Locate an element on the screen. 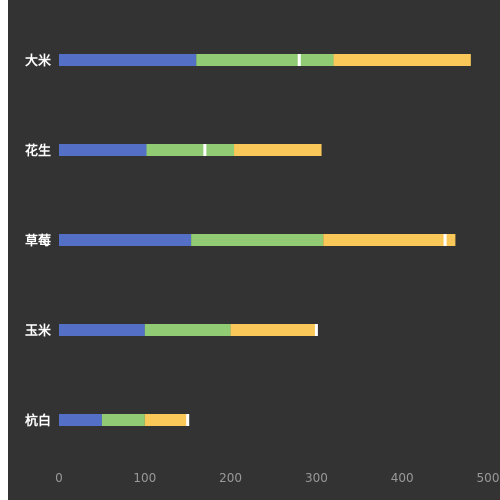 The image size is (500, 500). x-tick-label: 500 is located at coordinates (488, 478).